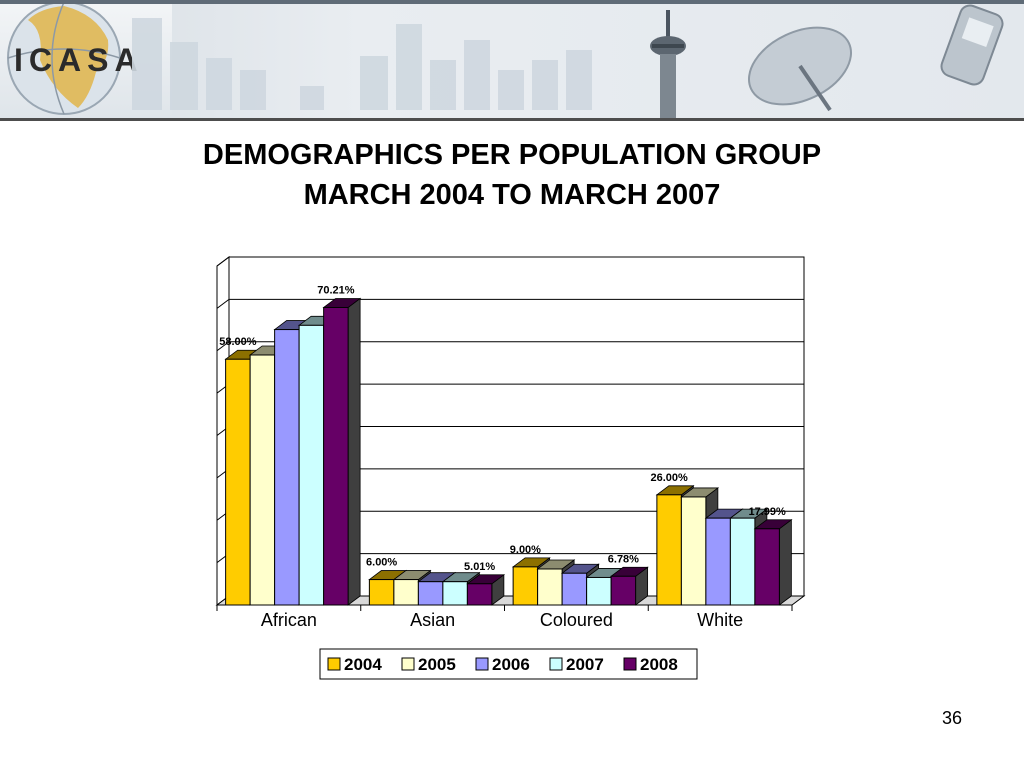  I want to click on bar-2004-asian, so click(381, 592).